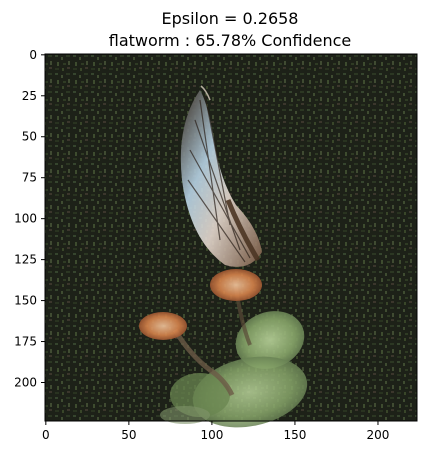  Describe the element at coordinates (270, 340) in the screenshot. I see `leaf-large` at that location.